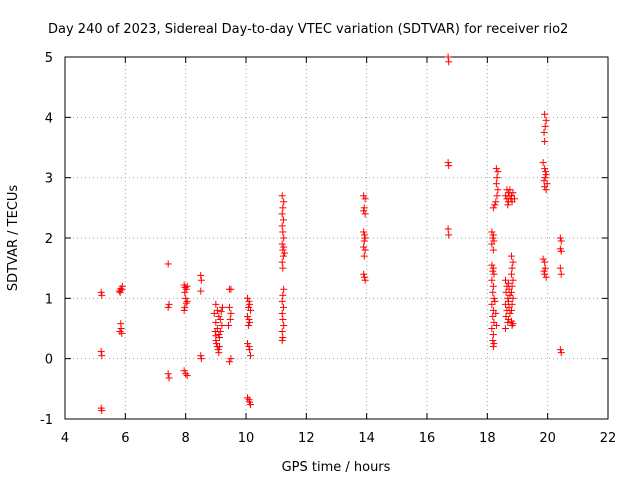  Describe the element at coordinates (49, 299) in the screenshot. I see `y-tick-label: 1` at that location.